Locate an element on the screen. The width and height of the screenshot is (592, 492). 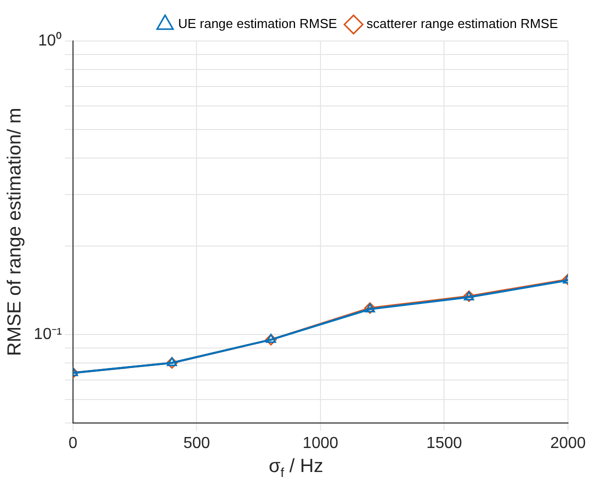
y-tick-label: 10⁰ is located at coordinates (50, 40).